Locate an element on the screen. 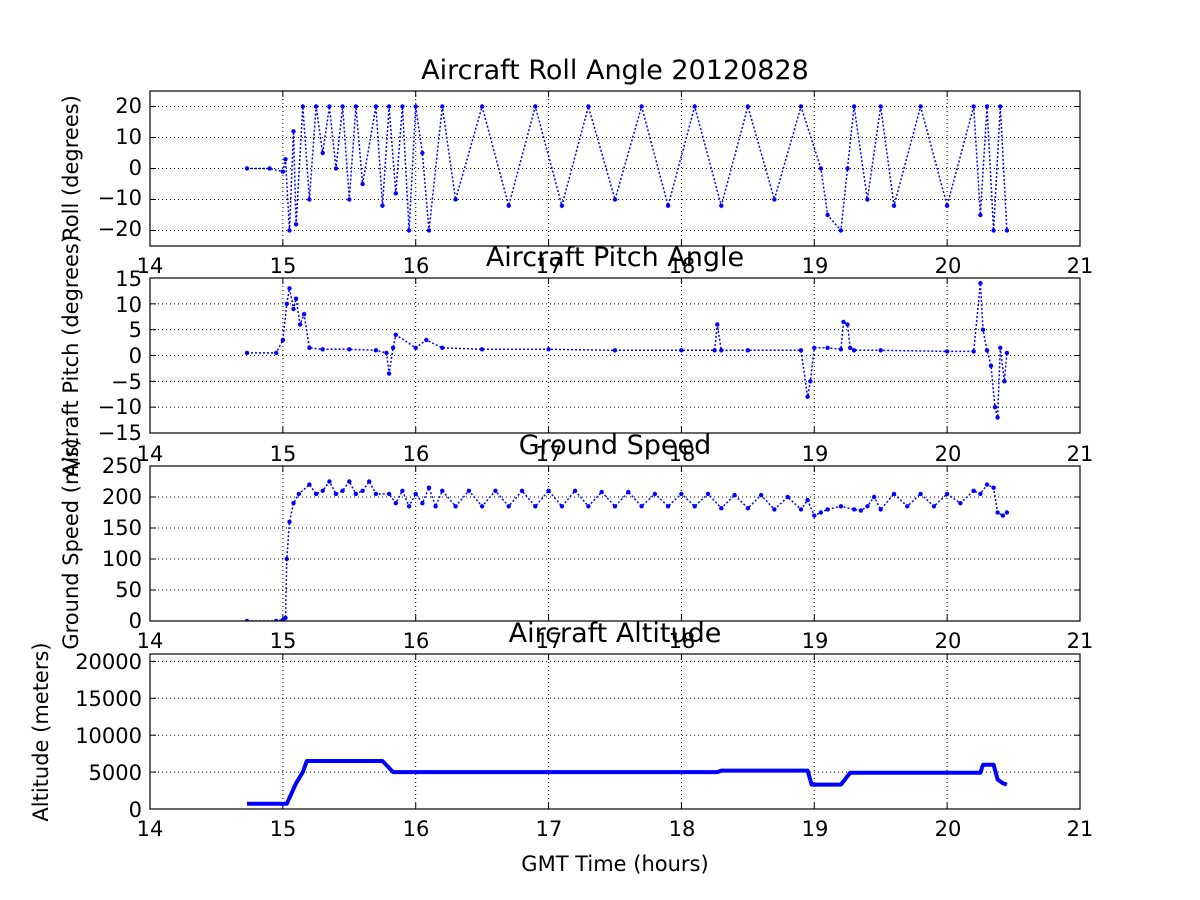 Image resolution: width=1200 pixels, height=900 pixels. speed-title: Ground Speed is located at coordinates (615, 445).